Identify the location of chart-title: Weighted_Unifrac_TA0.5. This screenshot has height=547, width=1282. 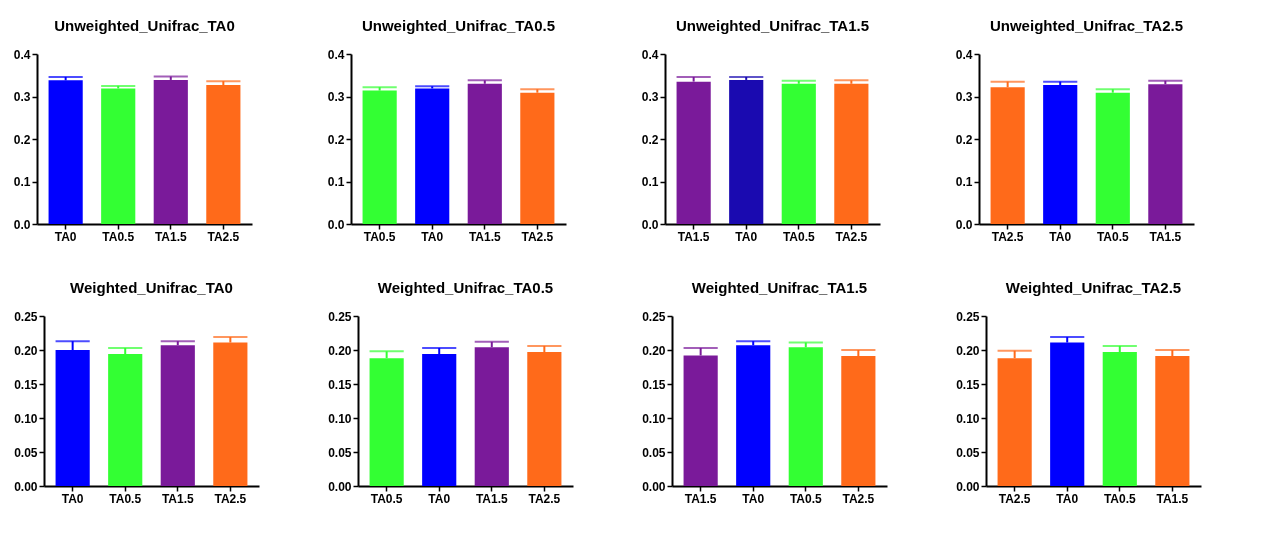
(465, 287).